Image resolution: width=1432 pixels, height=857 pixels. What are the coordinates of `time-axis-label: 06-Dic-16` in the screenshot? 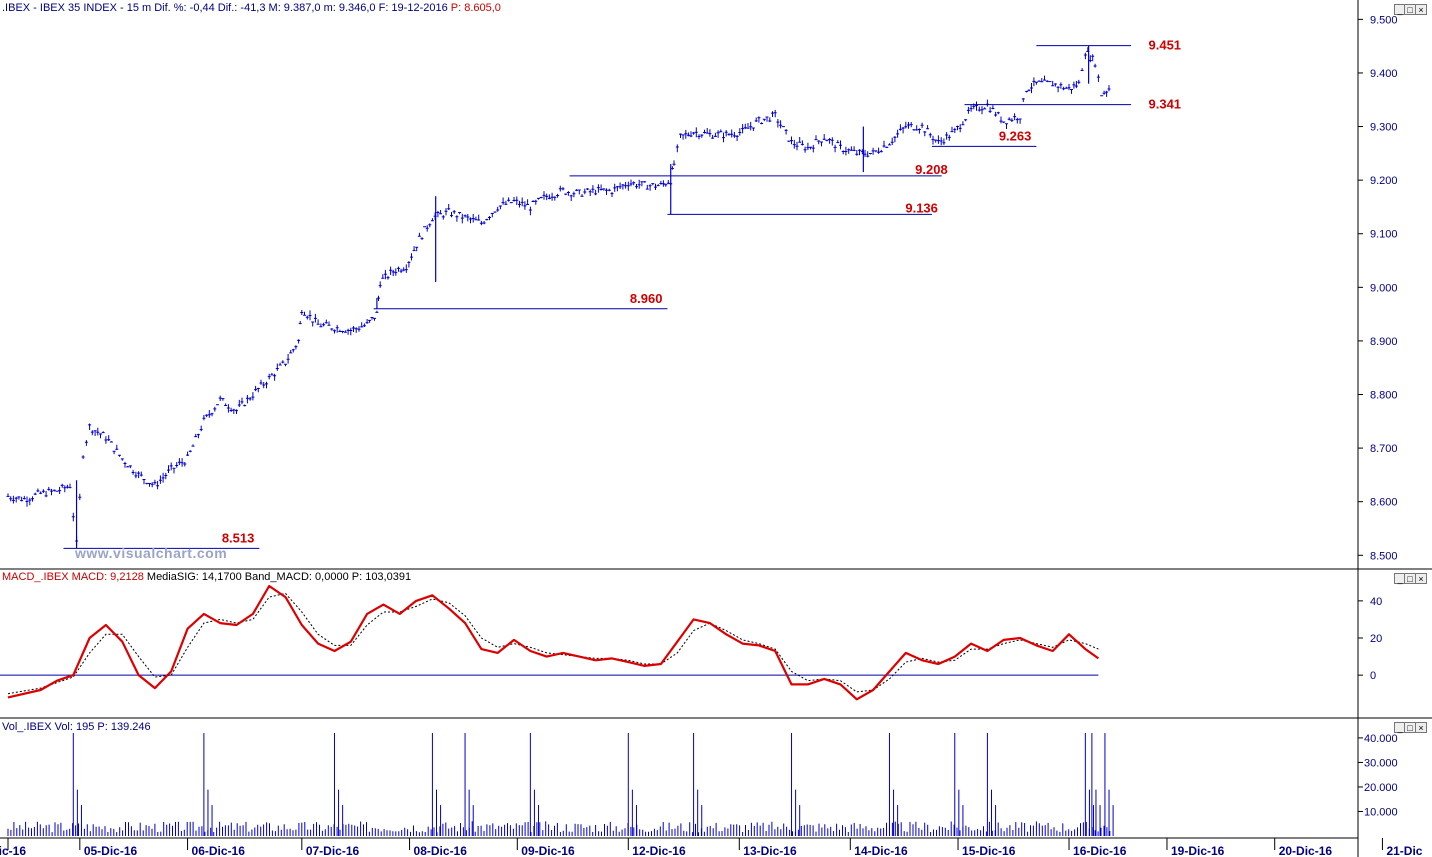 It's located at (219, 850).